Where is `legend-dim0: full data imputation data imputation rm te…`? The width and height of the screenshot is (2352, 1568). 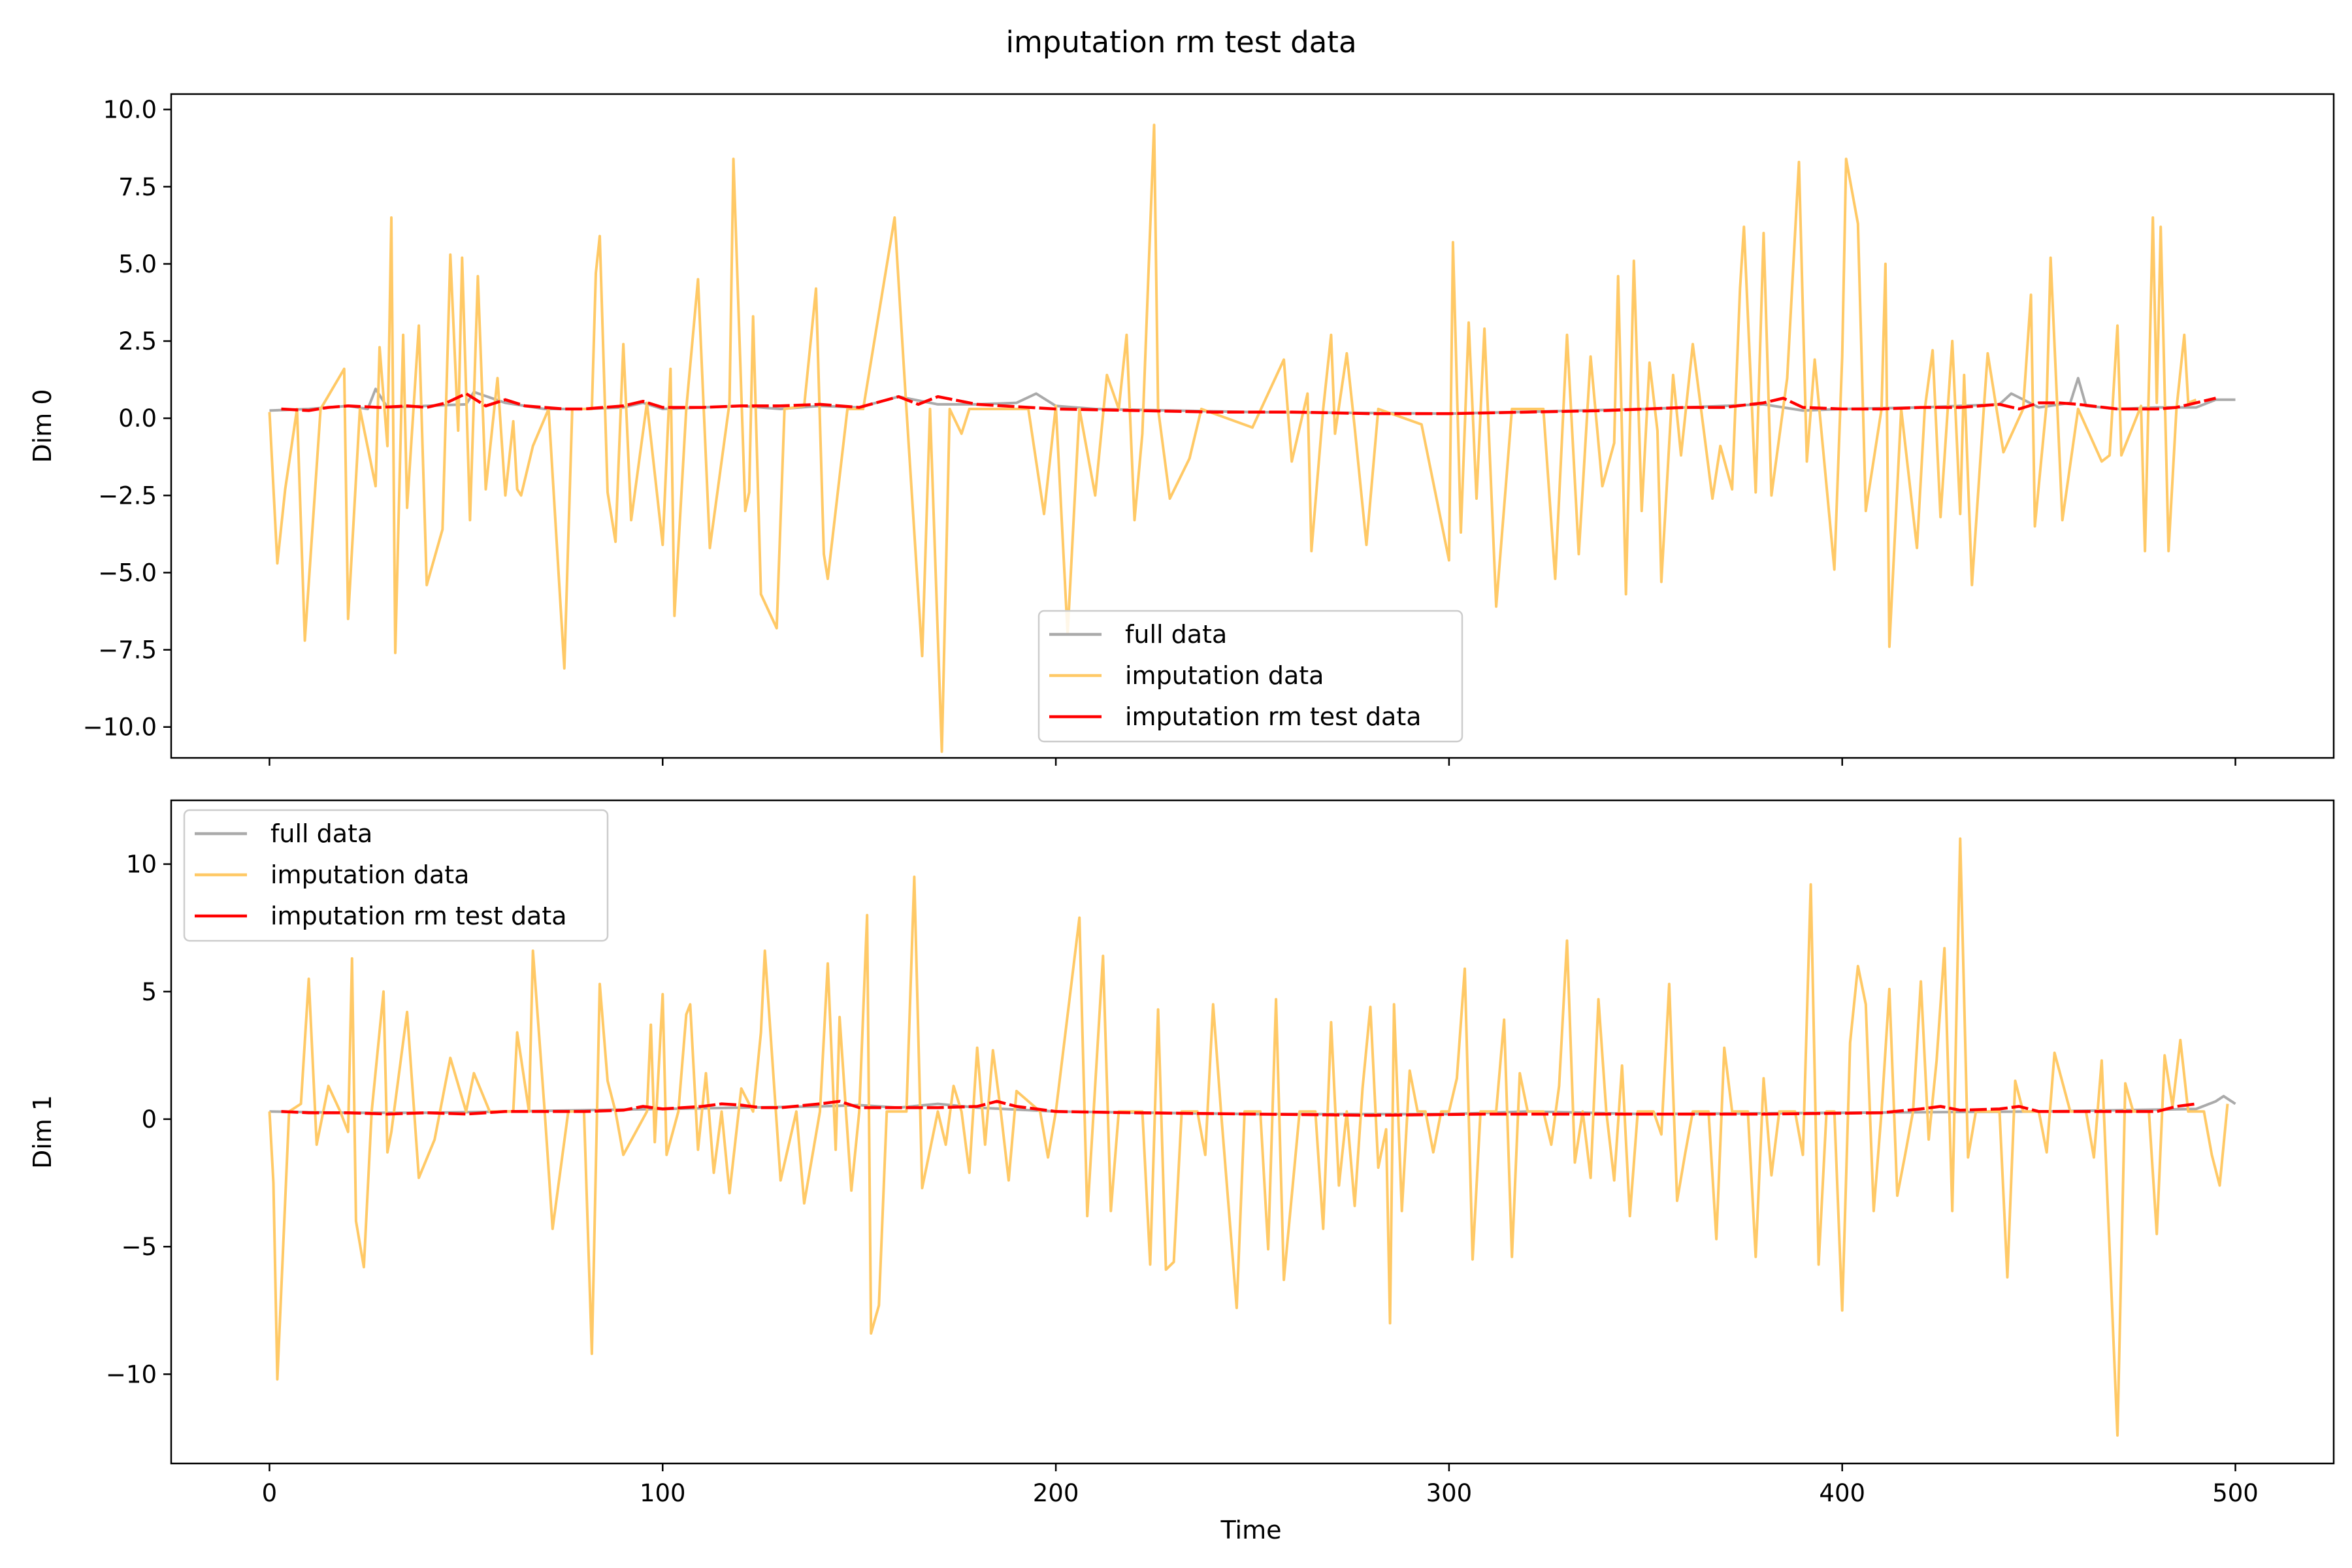
legend-dim0: full data imputation data imputation rm te… is located at coordinates (1250, 676).